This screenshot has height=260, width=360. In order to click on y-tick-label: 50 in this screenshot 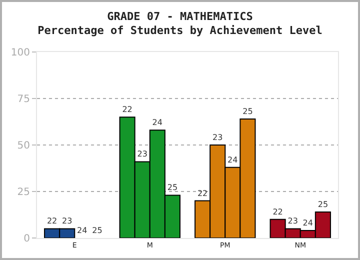, I will do `click(23, 146)`.